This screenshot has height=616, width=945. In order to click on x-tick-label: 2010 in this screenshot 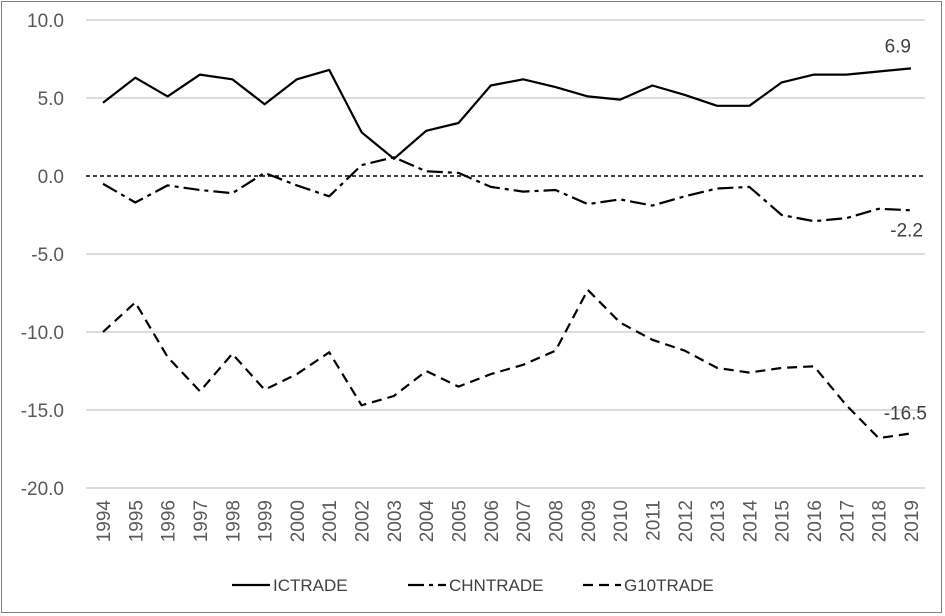, I will do `click(621, 521)`.